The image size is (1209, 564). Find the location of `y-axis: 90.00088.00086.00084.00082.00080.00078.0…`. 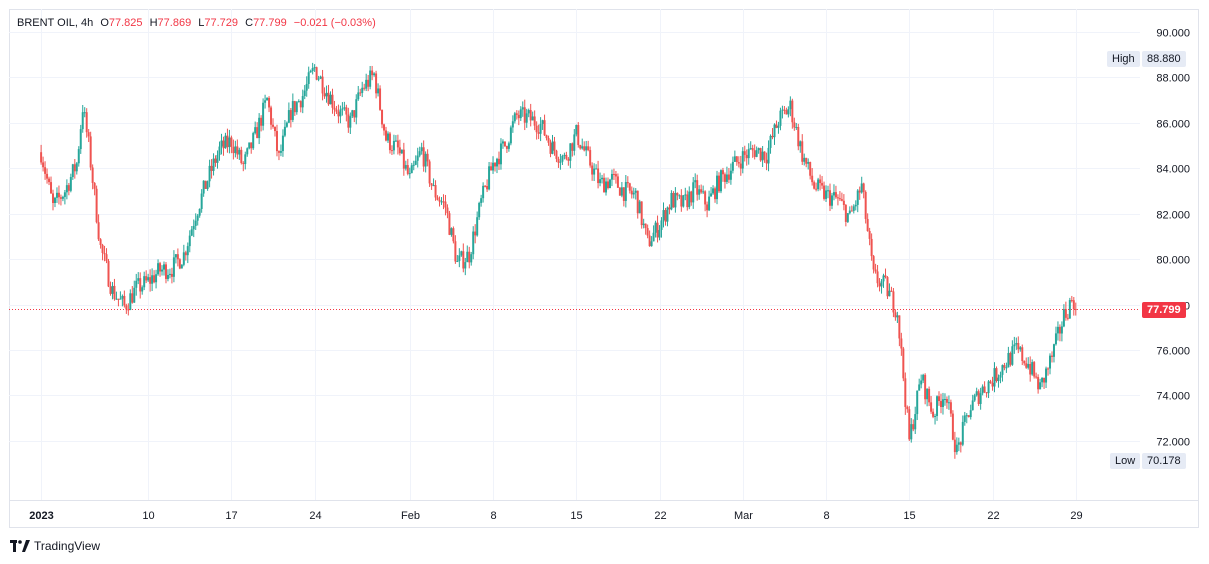

y-axis: 90.00088.00086.00084.00082.00080.00078.0… is located at coordinates (1173, 238).